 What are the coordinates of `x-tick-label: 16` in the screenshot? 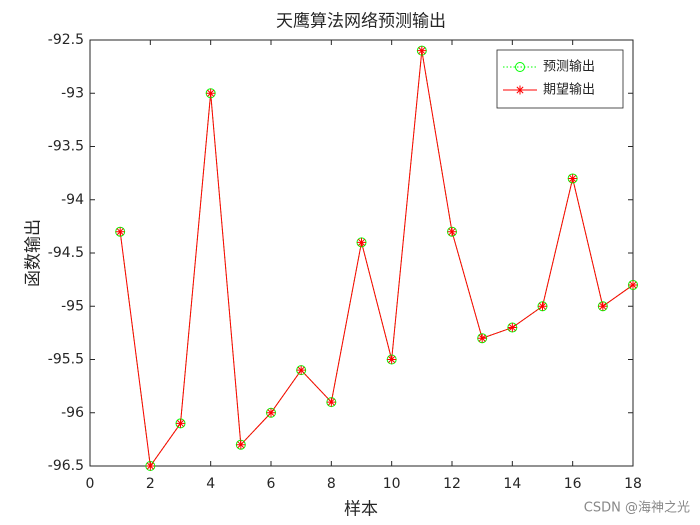 It's located at (573, 484).